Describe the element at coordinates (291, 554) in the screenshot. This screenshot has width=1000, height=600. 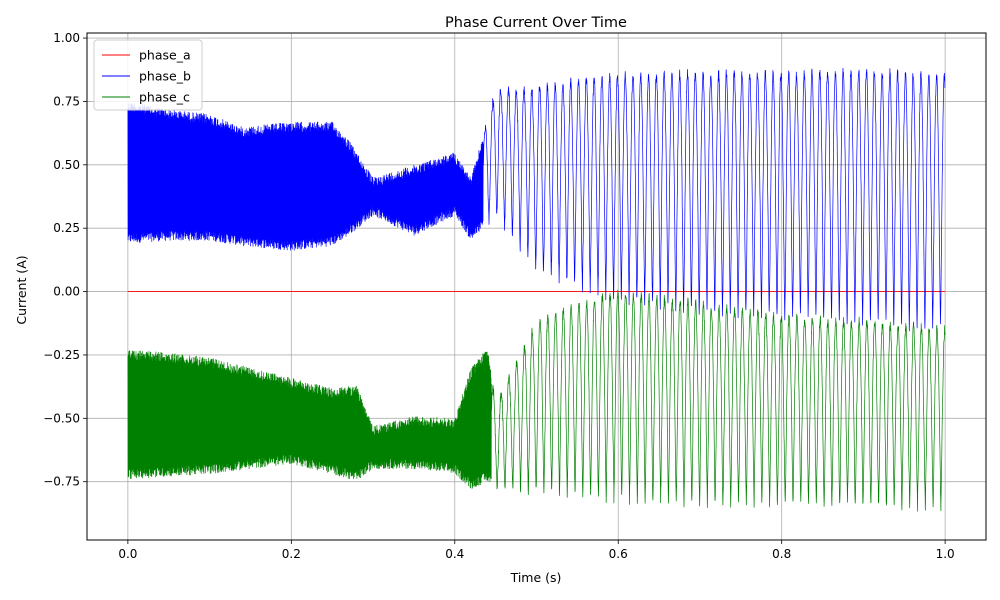
I see `x-tick-label: 0.2` at that location.